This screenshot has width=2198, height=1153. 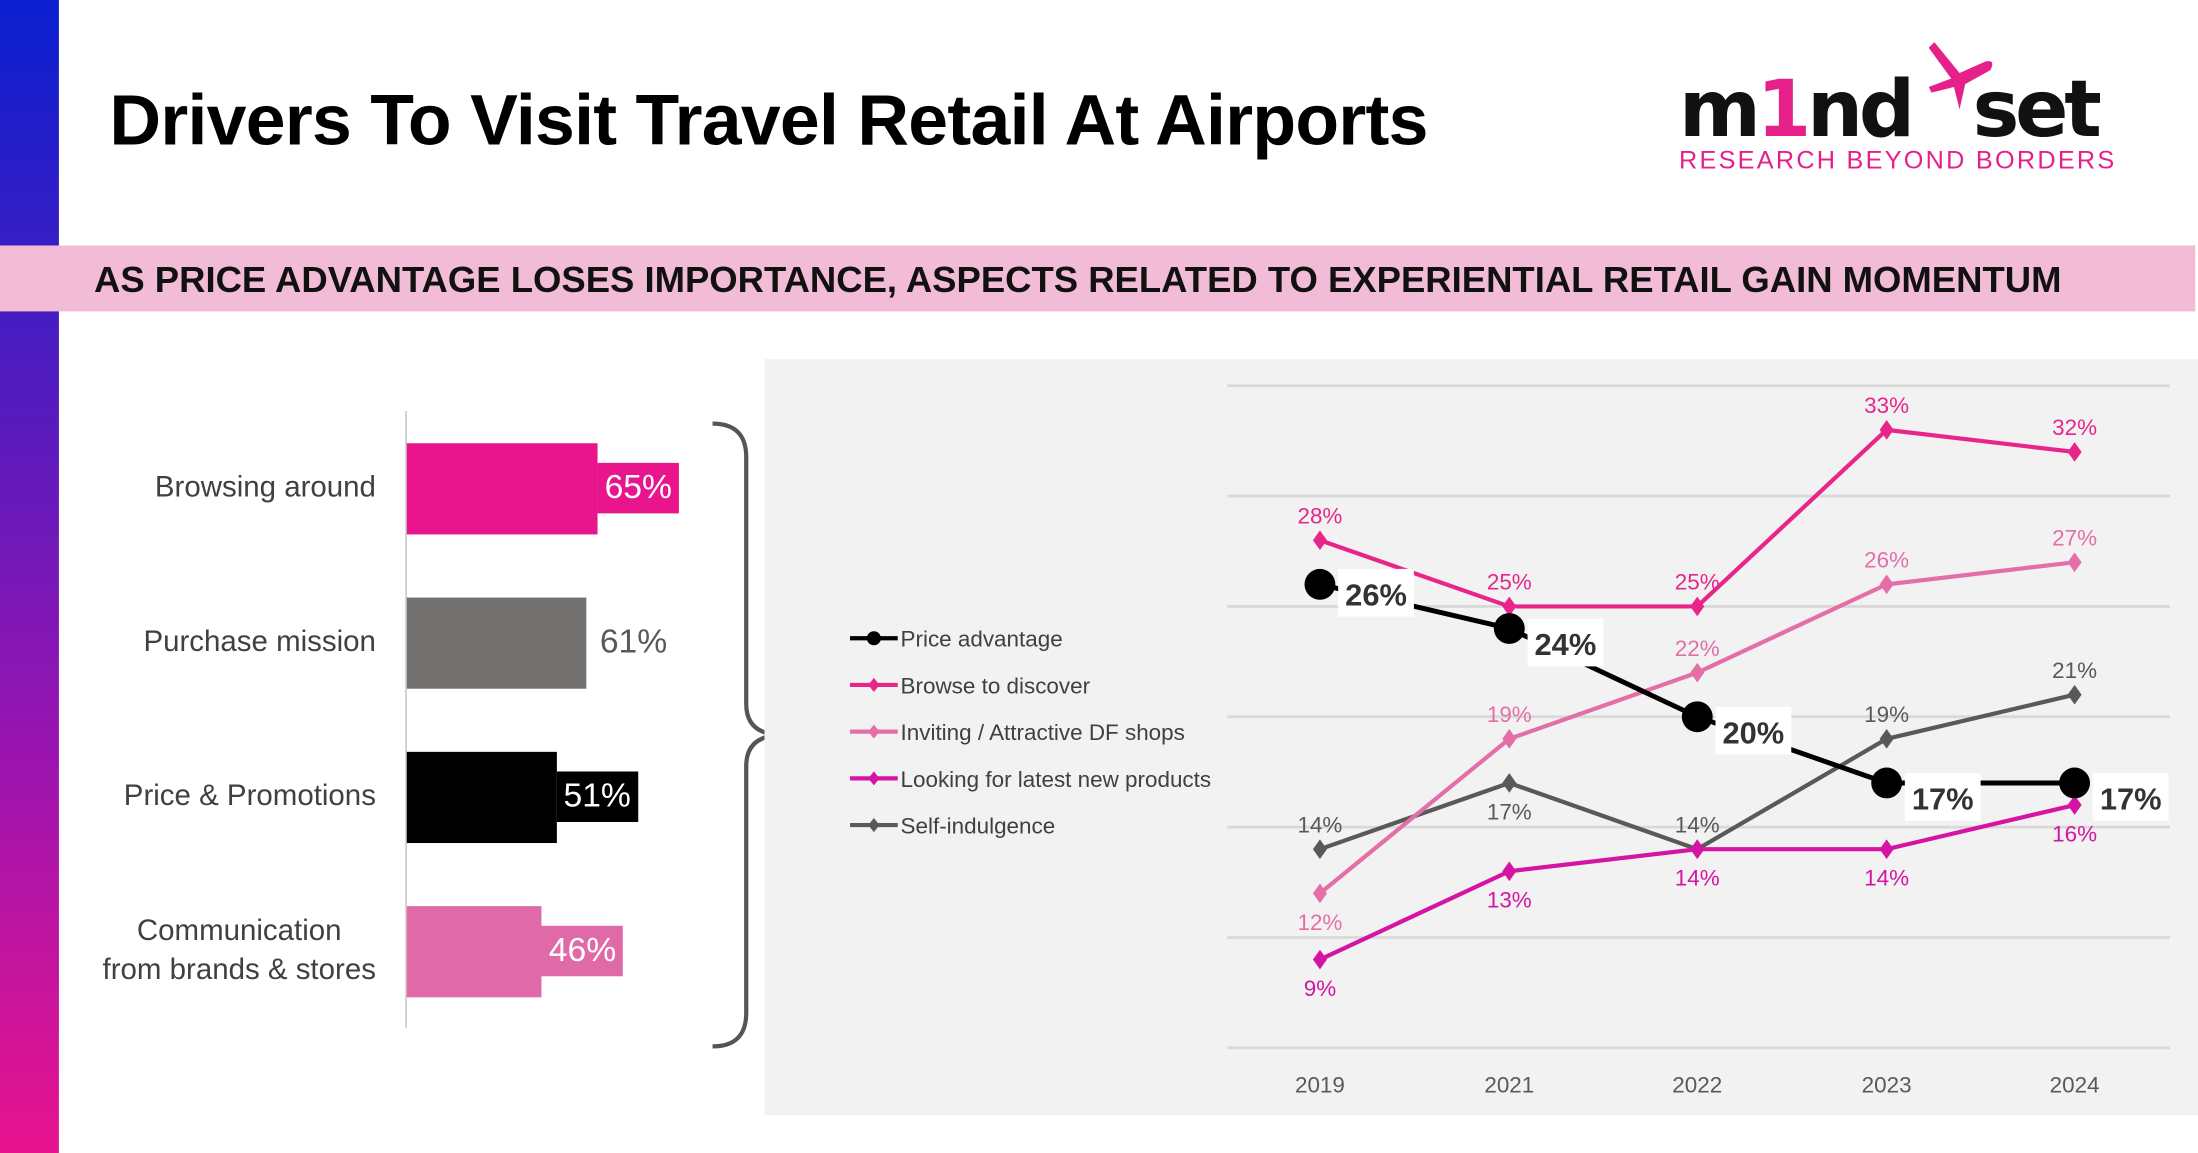 What do you see at coordinates (1886, 405) in the screenshot?
I see `data-label: 33%` at bounding box center [1886, 405].